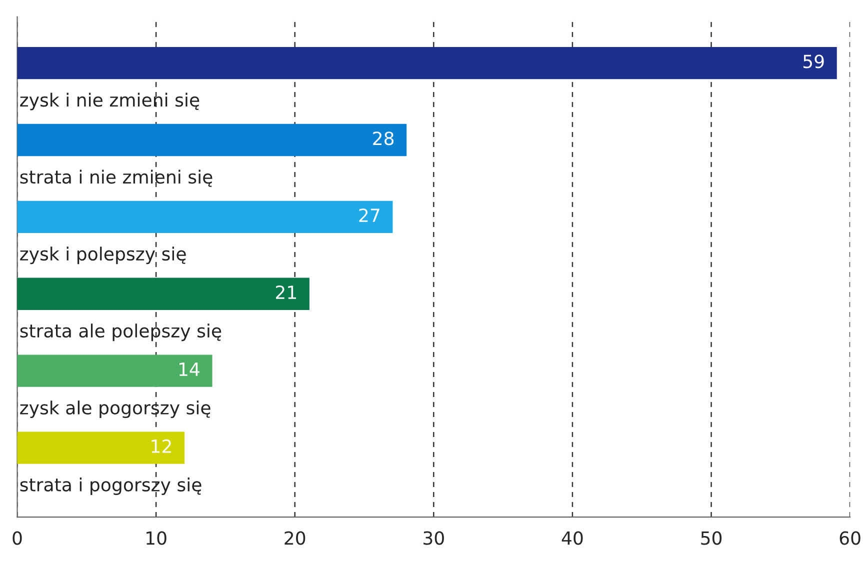 This screenshot has width=863, height=562. What do you see at coordinates (156, 538) in the screenshot?
I see `x-tick-label: 10` at bounding box center [156, 538].